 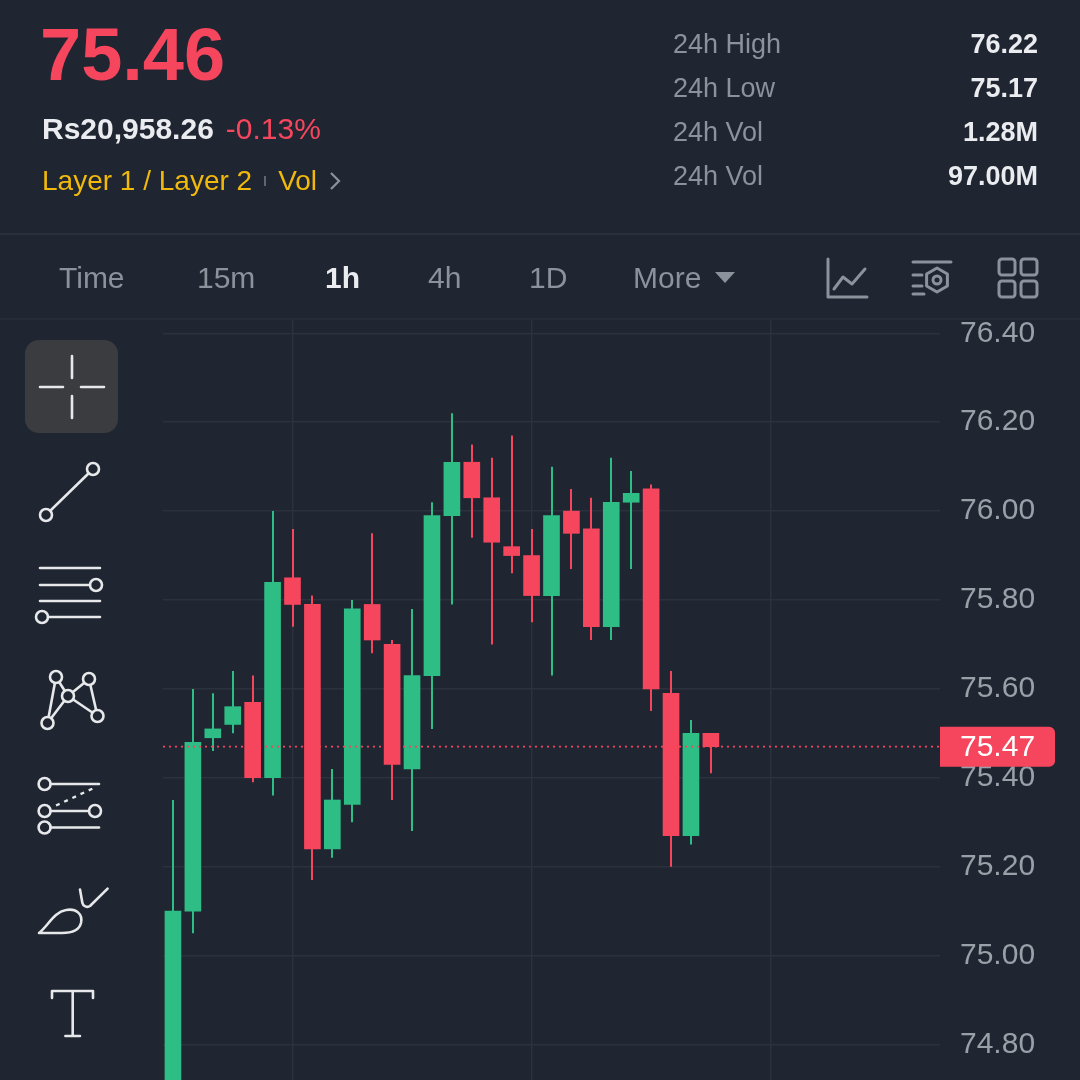 What do you see at coordinates (1004, 44) in the screenshot?
I see `text: 76.22` at bounding box center [1004, 44].